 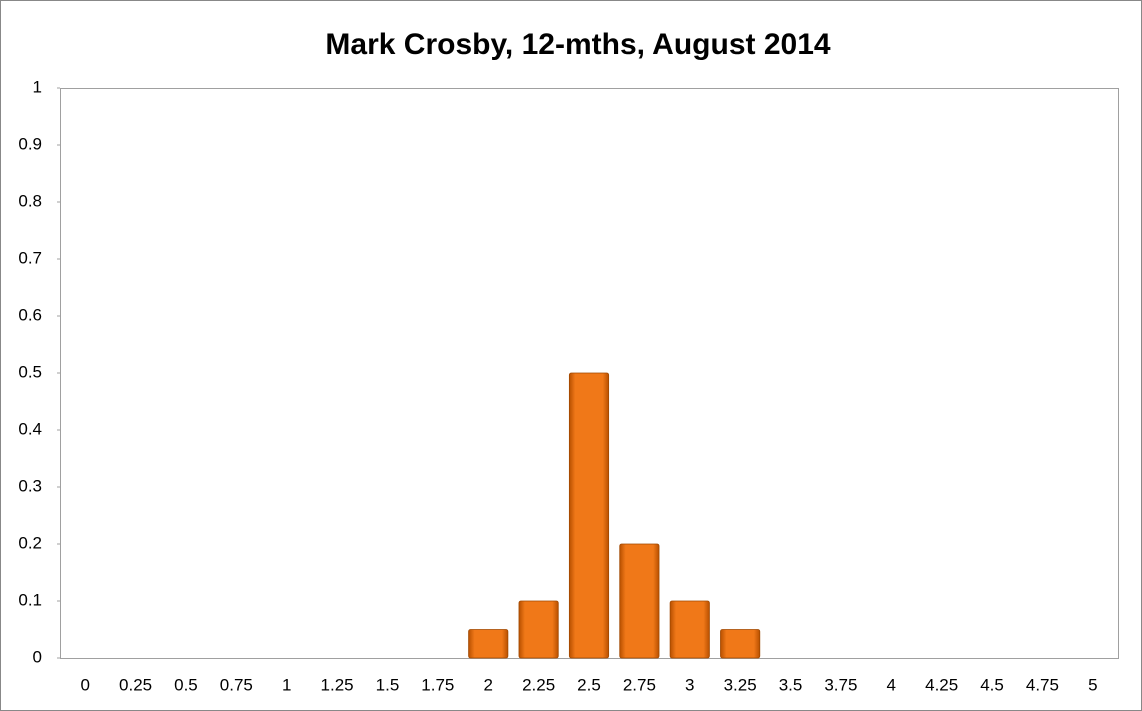 I want to click on x-tick-label: 4.5, so click(x=992, y=684).